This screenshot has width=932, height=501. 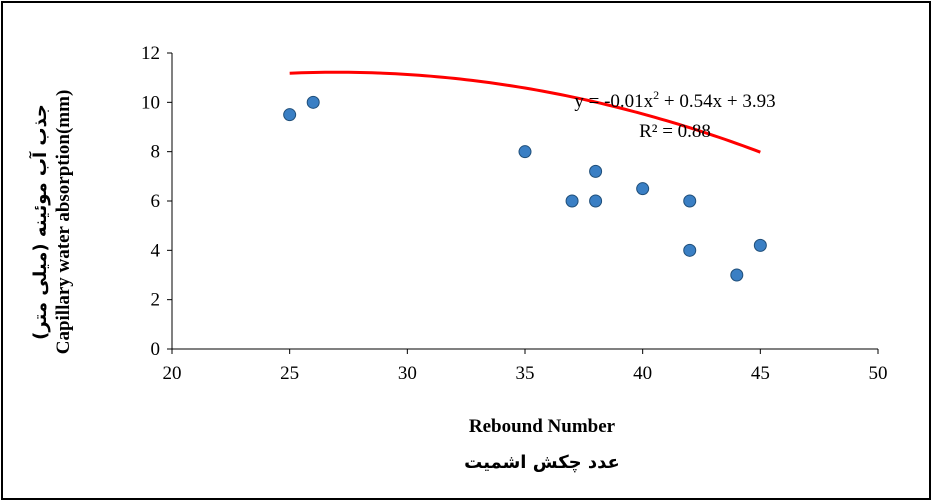 I want to click on x-tick-labels: 20 25 30 35 40 45 50, so click(x=525, y=373).